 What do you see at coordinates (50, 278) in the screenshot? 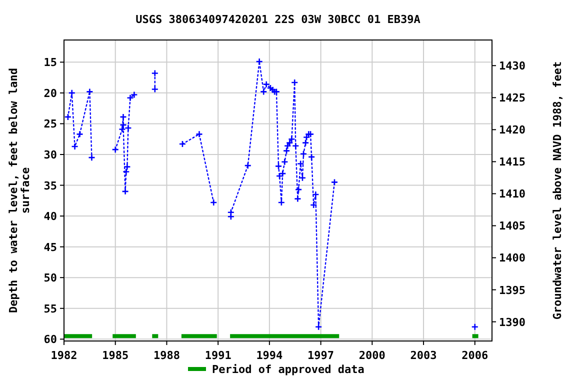
I see `y-tick-label: 50` at bounding box center [50, 278].